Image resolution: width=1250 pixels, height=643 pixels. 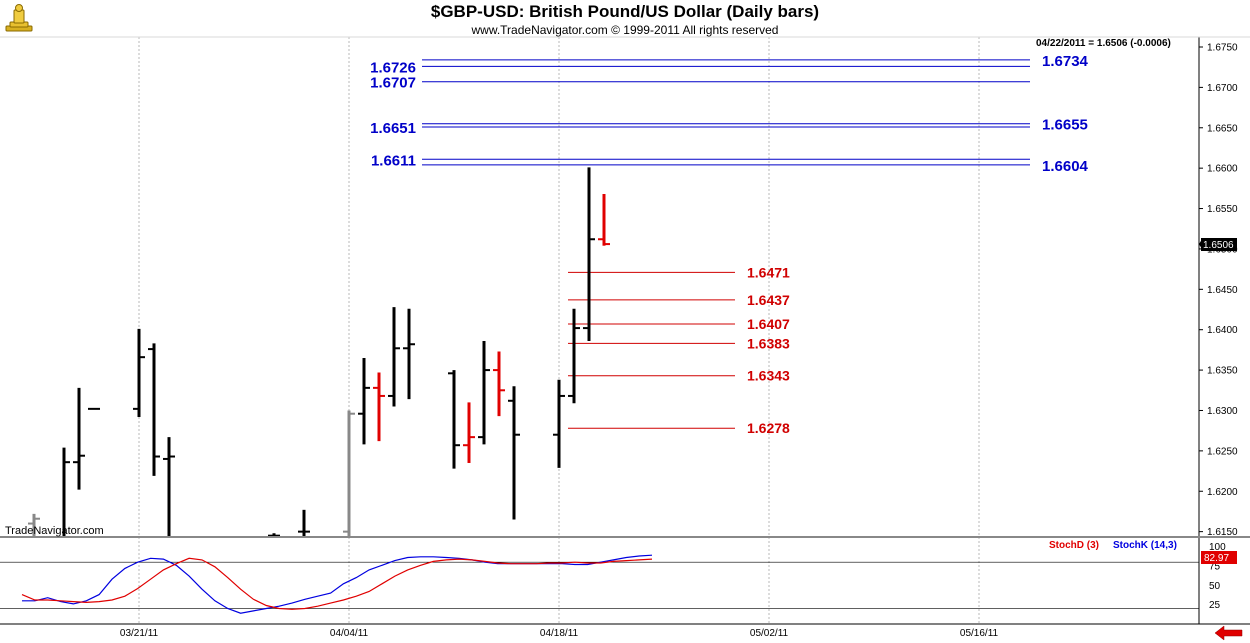 I want to click on y-tick-label: 1.6150, so click(x=1222, y=532).